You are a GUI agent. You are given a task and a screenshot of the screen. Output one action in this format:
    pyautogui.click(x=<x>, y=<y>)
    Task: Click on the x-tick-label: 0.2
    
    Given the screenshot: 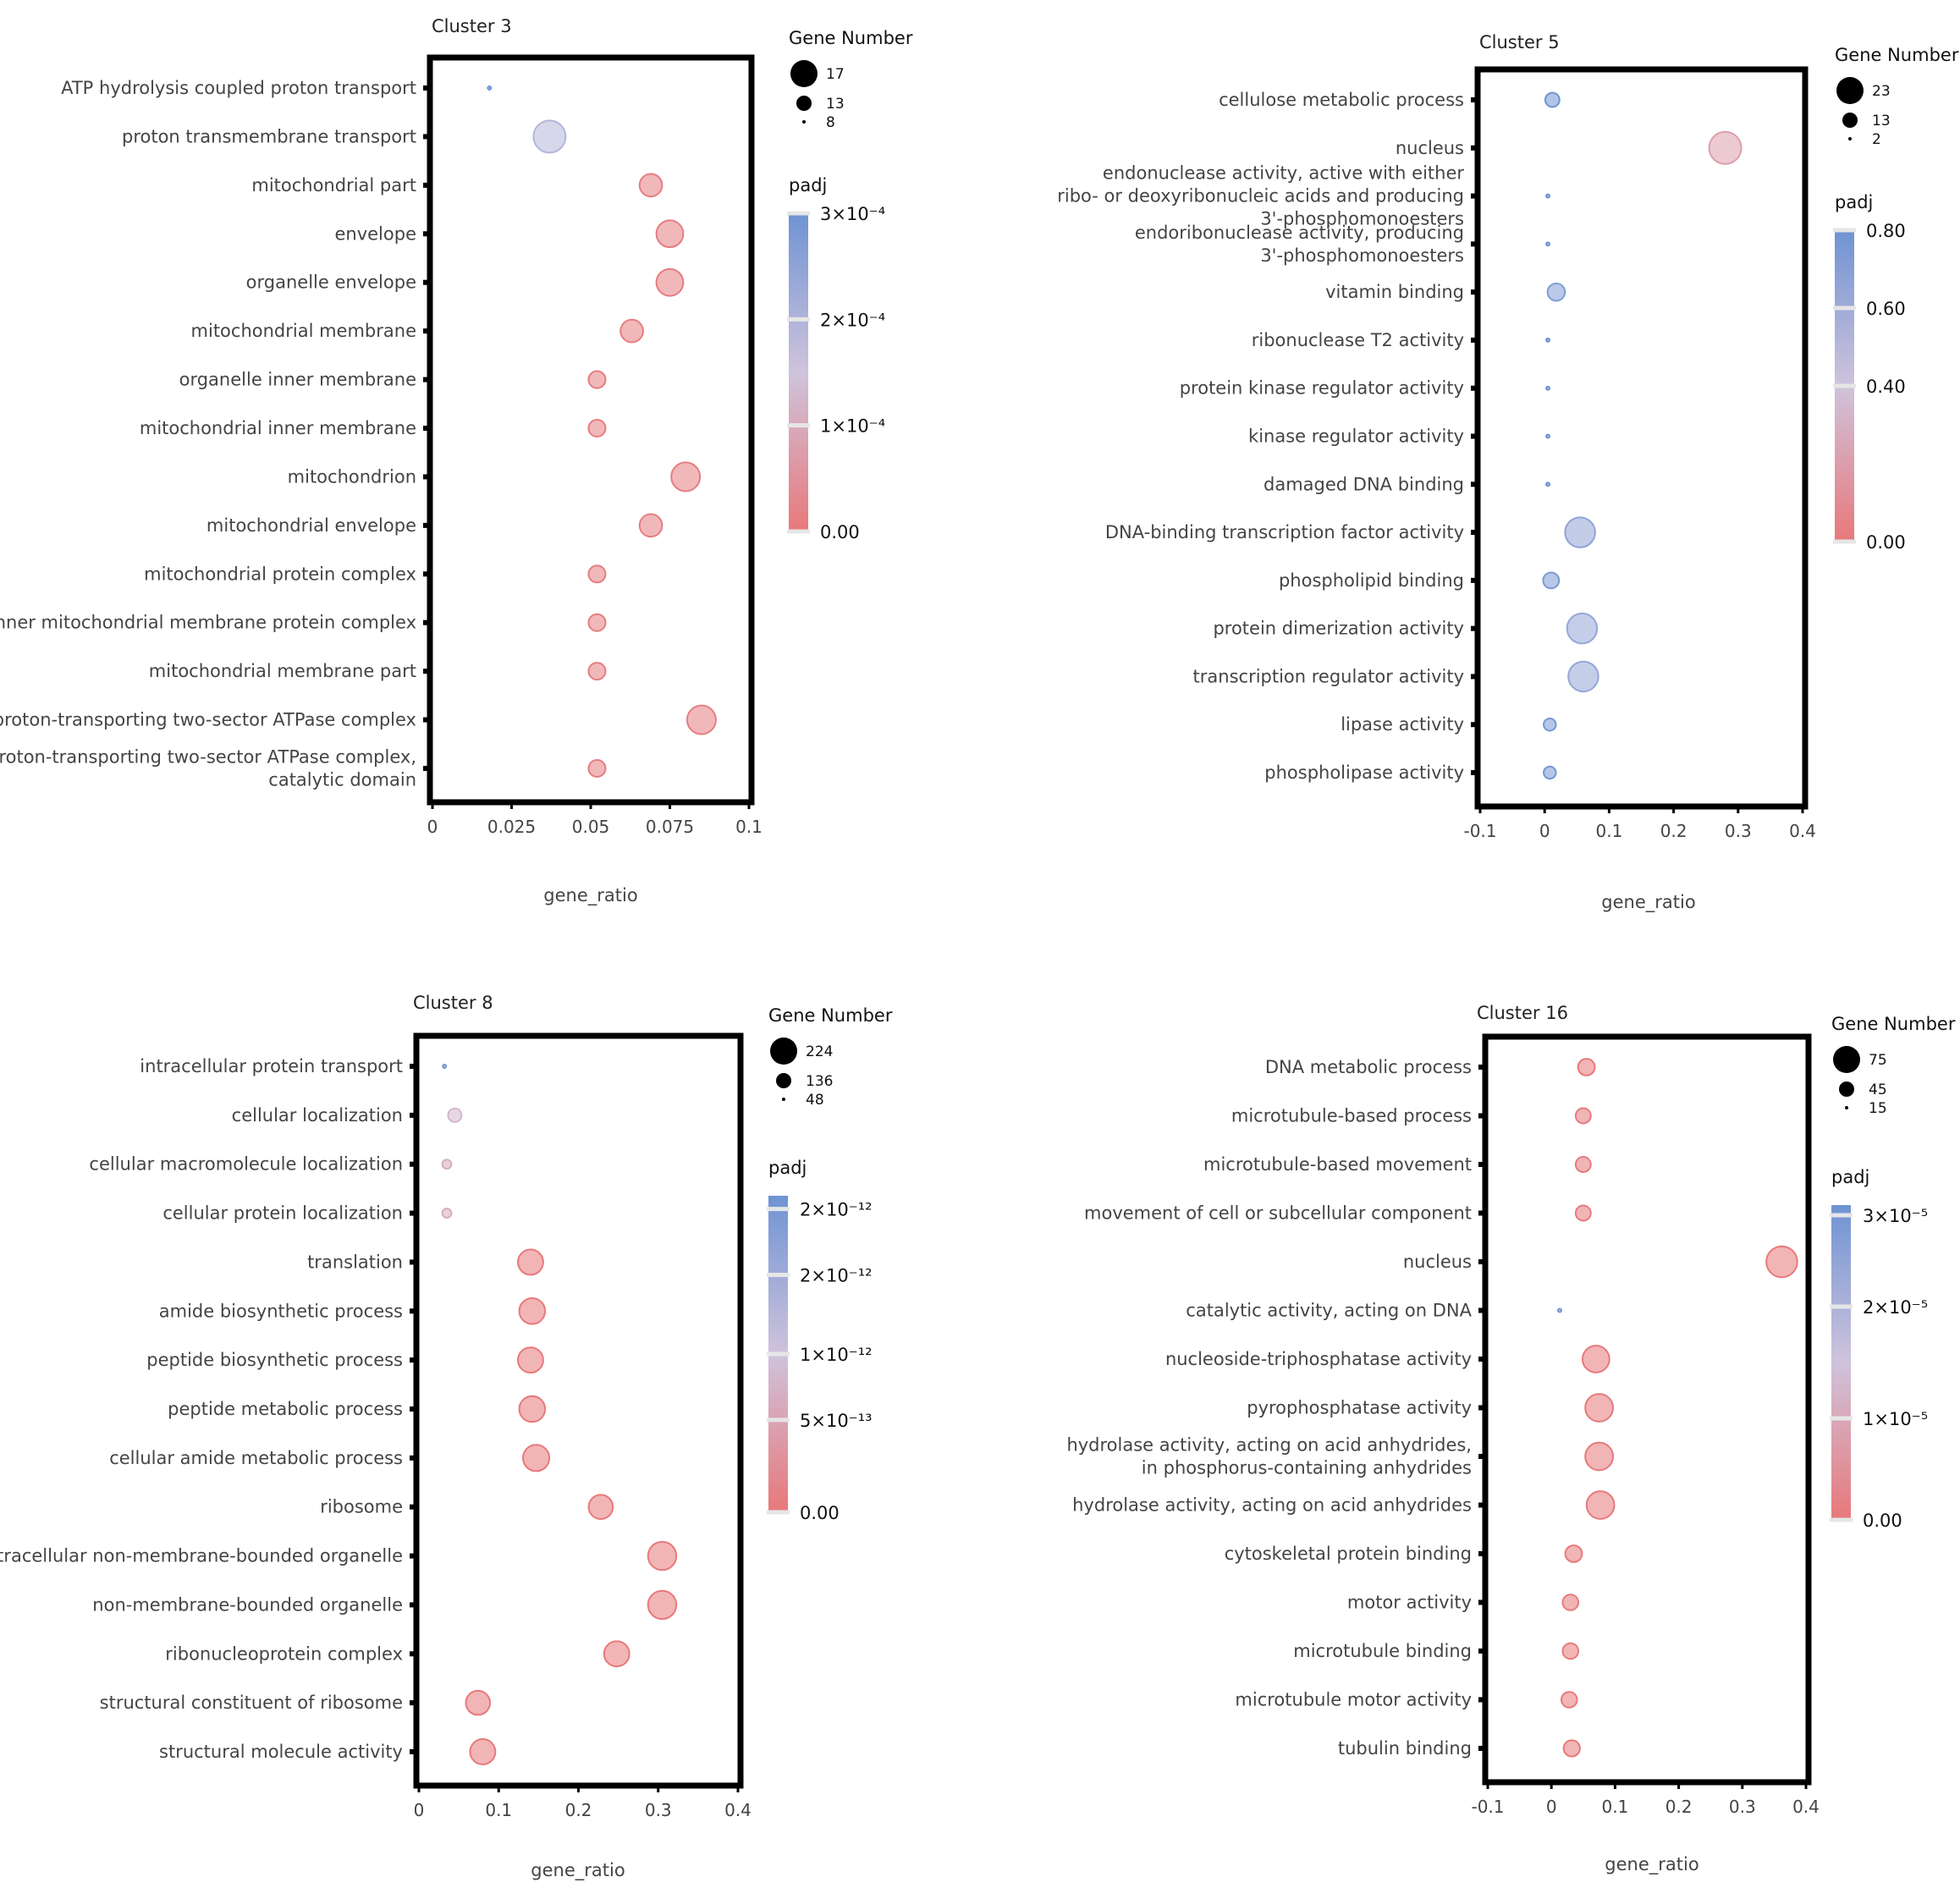 What is the action you would take?
    pyautogui.click(x=1679, y=1807)
    